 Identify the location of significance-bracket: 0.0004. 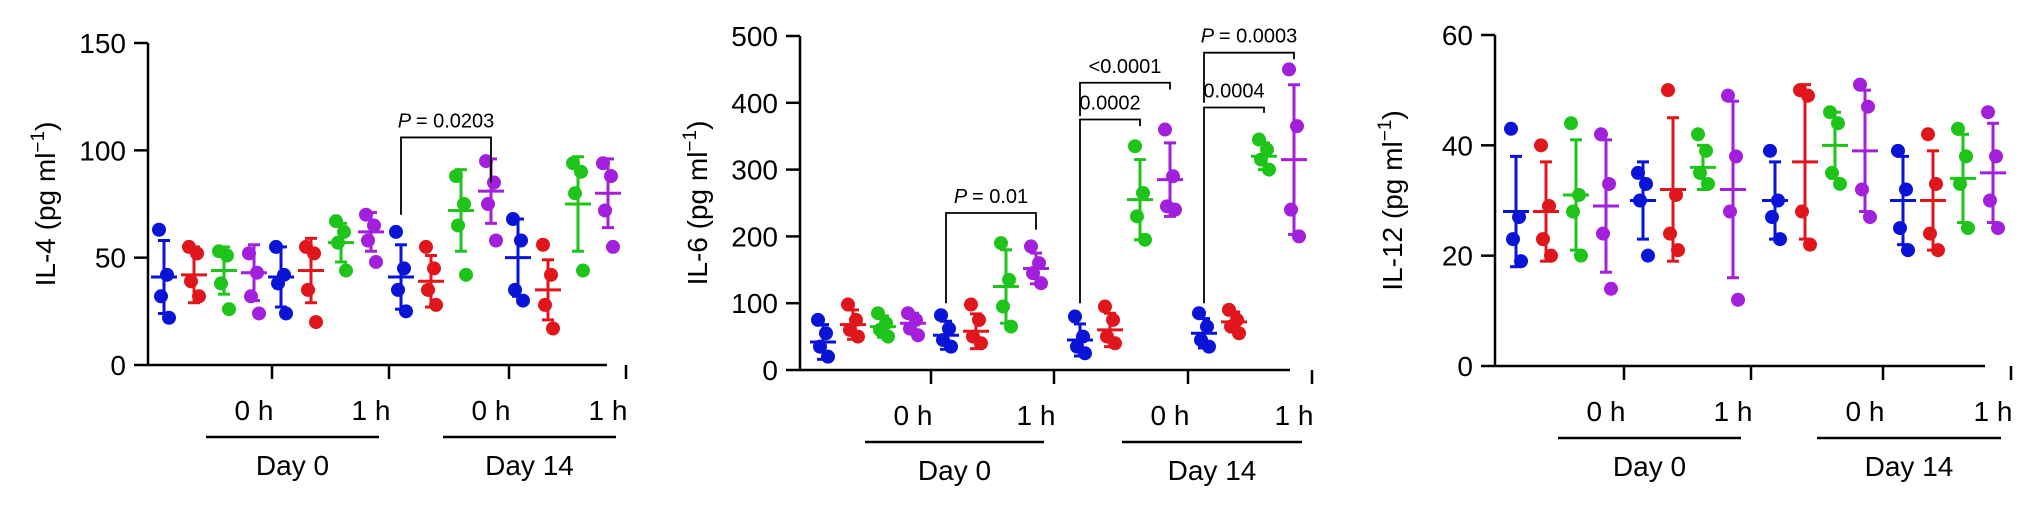
(1234, 192).